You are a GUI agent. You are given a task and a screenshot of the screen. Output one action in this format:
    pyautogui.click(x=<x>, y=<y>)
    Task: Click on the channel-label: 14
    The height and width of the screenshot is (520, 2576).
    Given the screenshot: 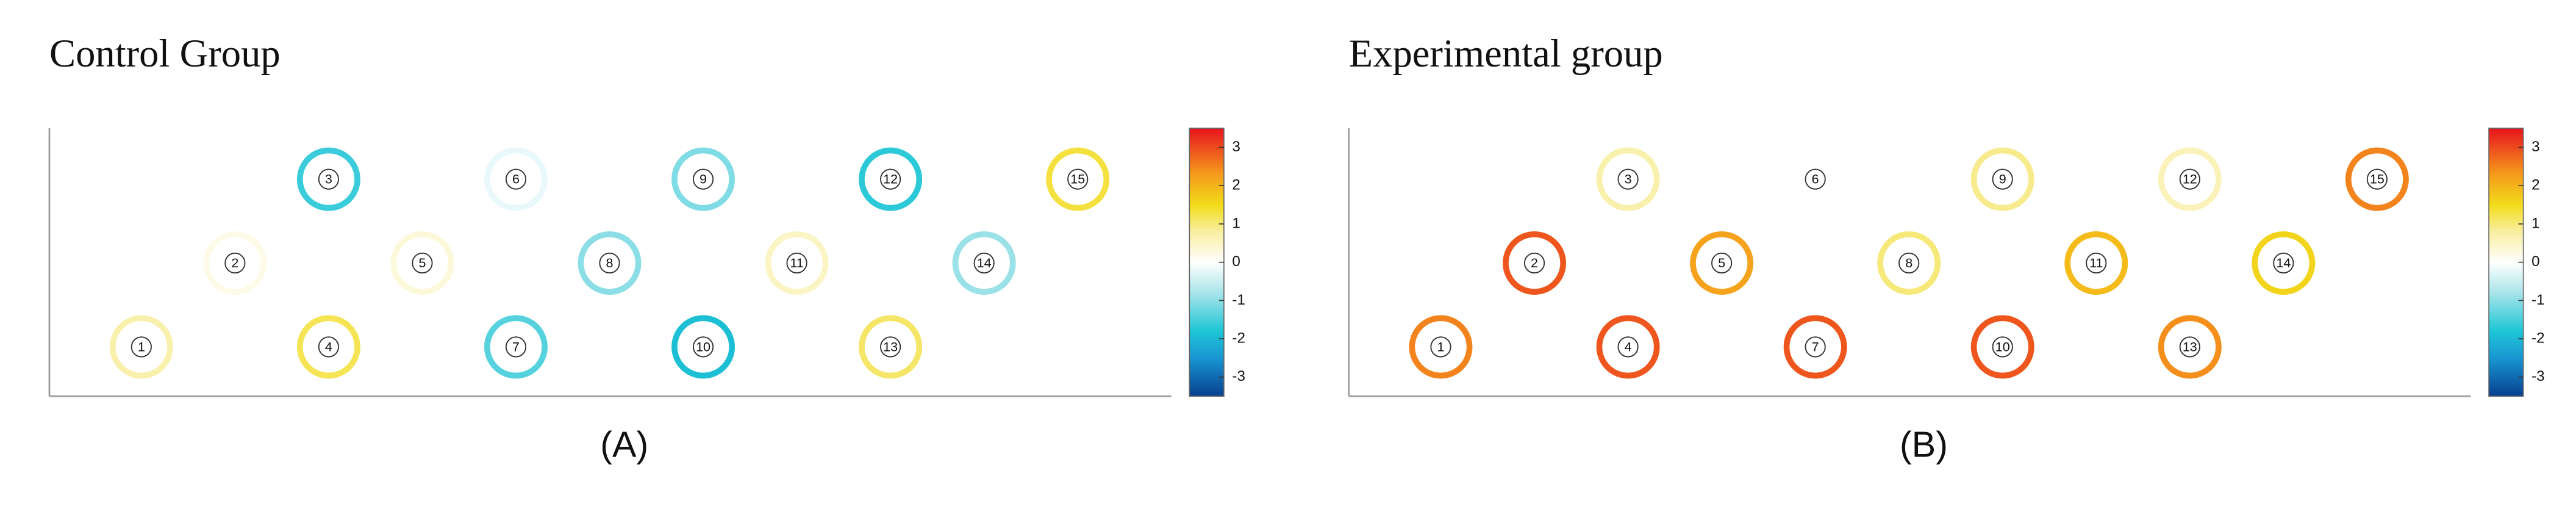 What is the action you would take?
    pyautogui.click(x=985, y=263)
    